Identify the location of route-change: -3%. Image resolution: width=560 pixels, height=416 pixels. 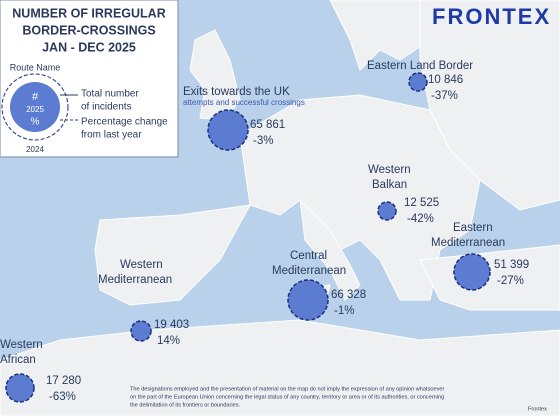
(263, 141).